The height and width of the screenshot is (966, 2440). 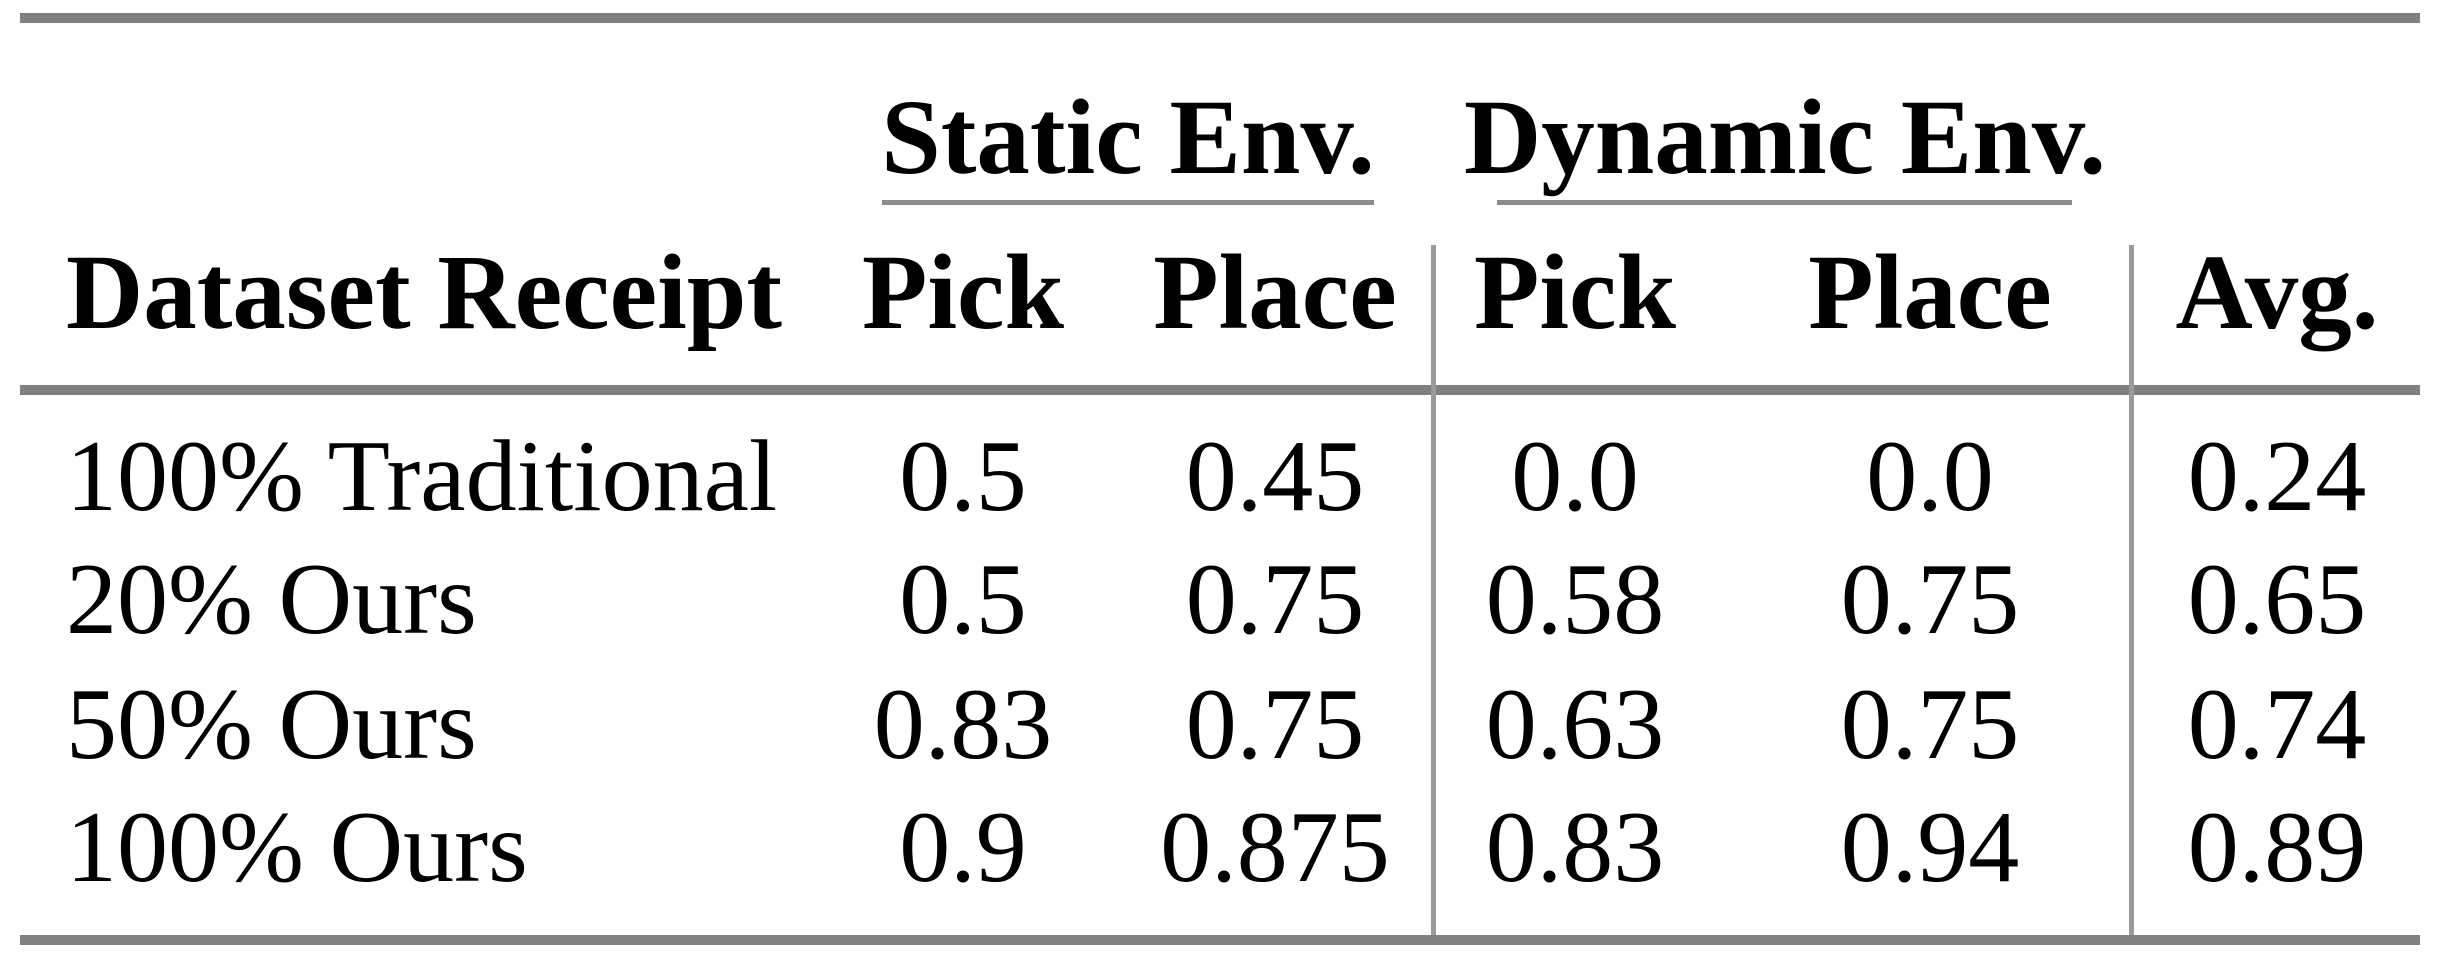 What do you see at coordinates (1930, 847) in the screenshot?
I see `cell-dynamic-place: 0.94` at bounding box center [1930, 847].